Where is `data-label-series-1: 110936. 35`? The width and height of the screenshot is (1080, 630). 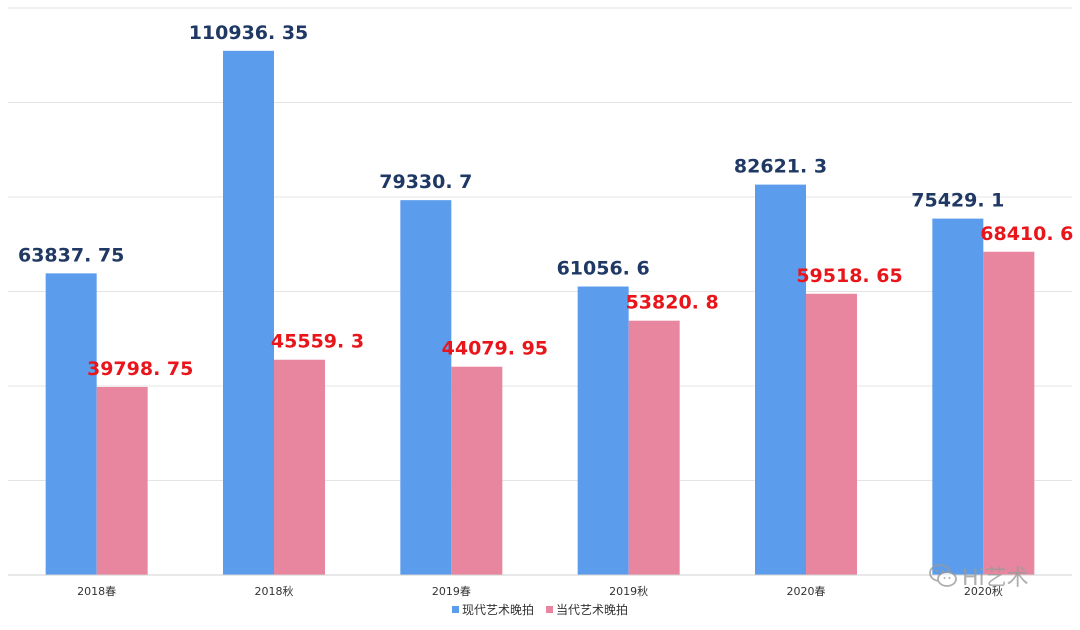
data-label-series-1: 110936. 35 is located at coordinates (249, 33).